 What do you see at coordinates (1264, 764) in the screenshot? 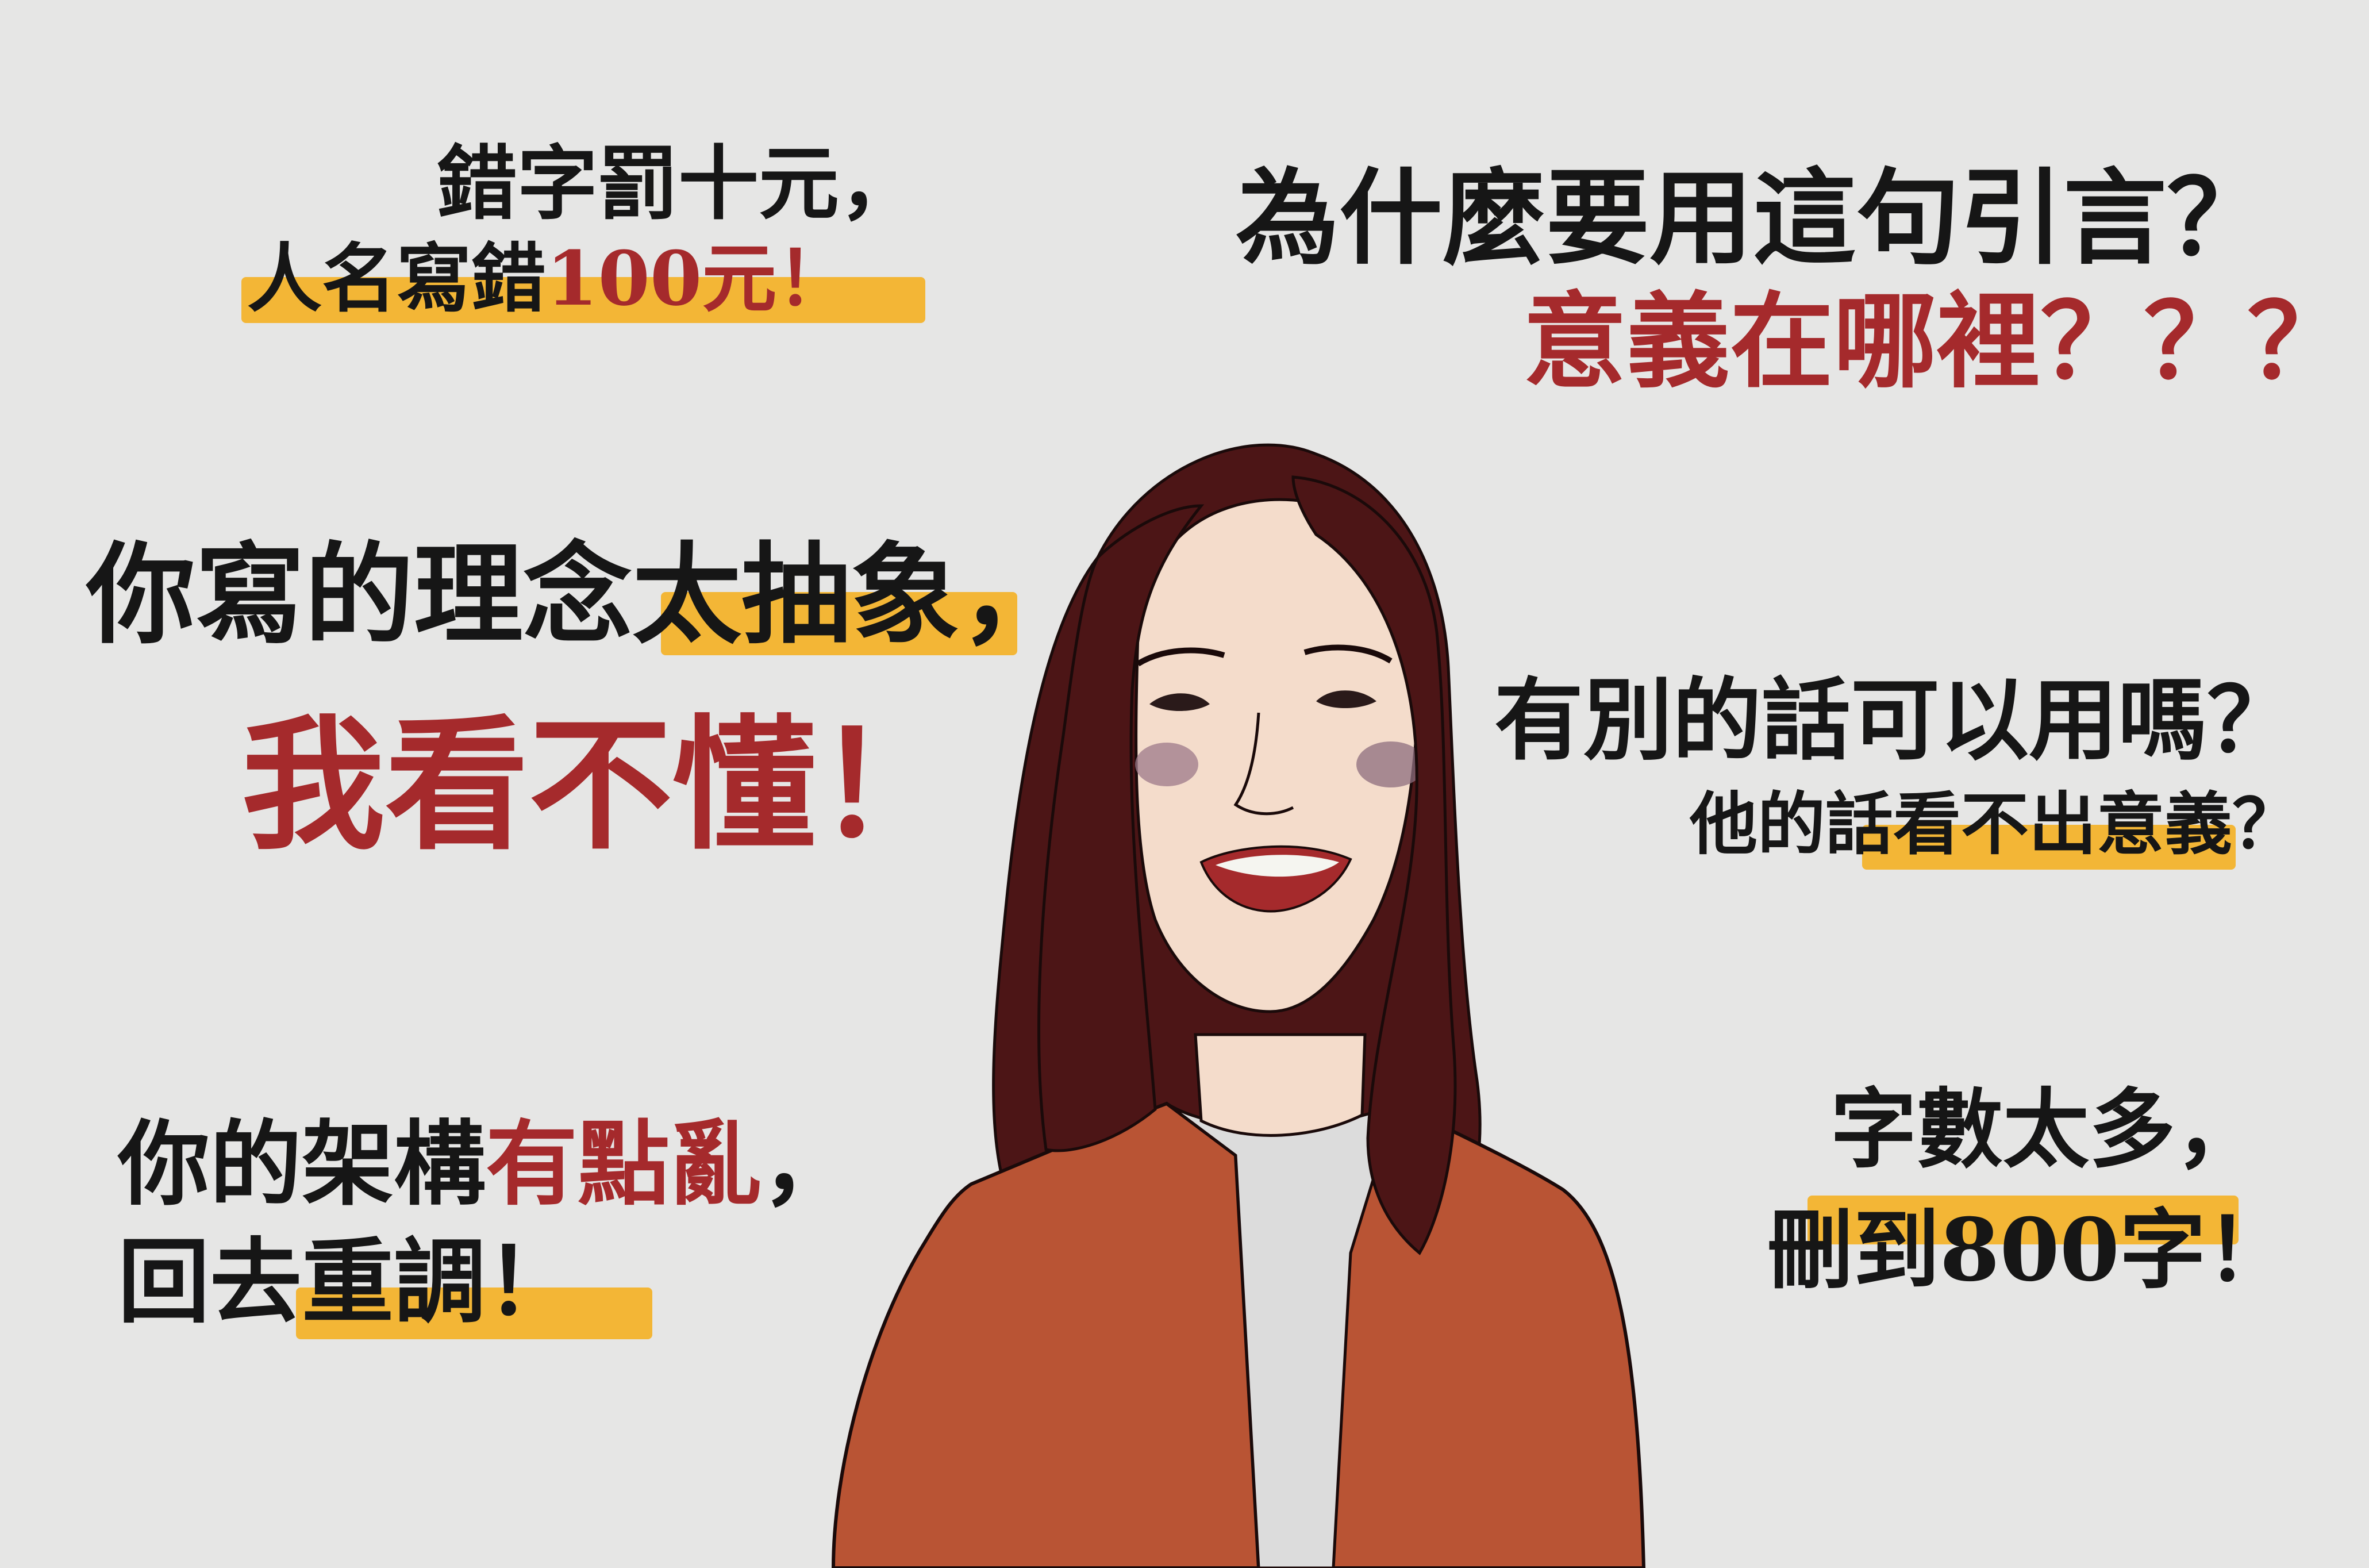
I see `nose` at bounding box center [1264, 764].